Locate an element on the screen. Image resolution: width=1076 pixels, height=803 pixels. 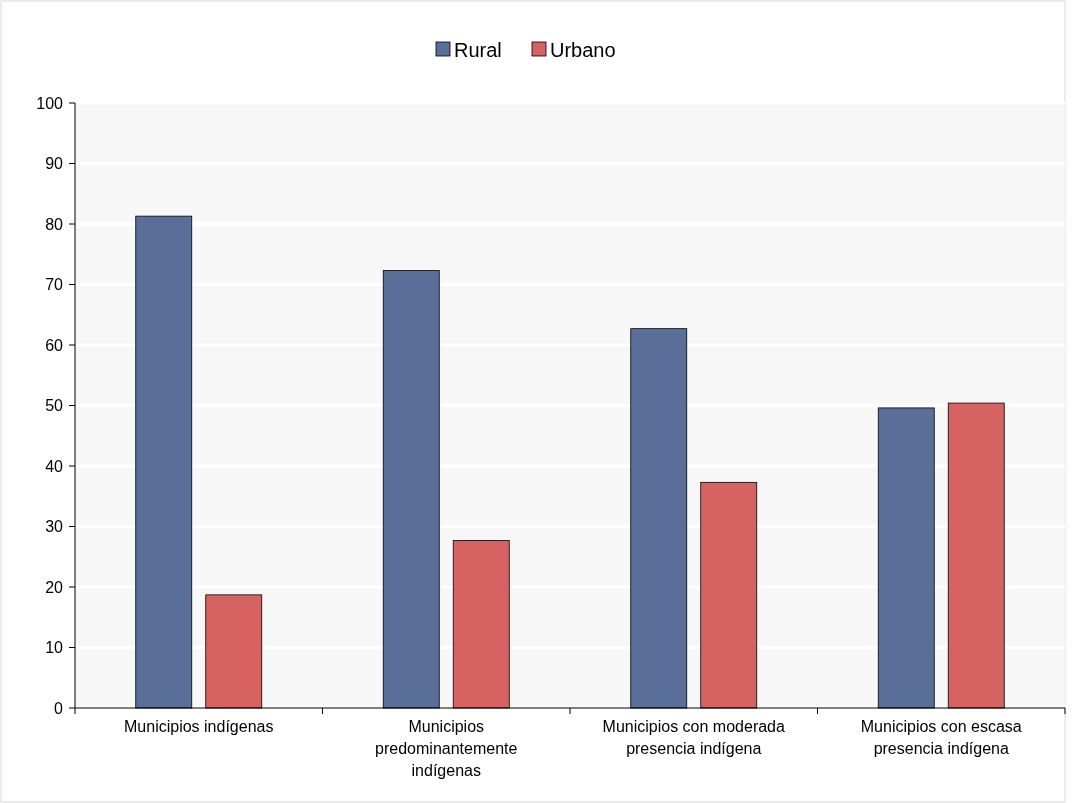
y-tick-label: 60 is located at coordinates (54, 345).